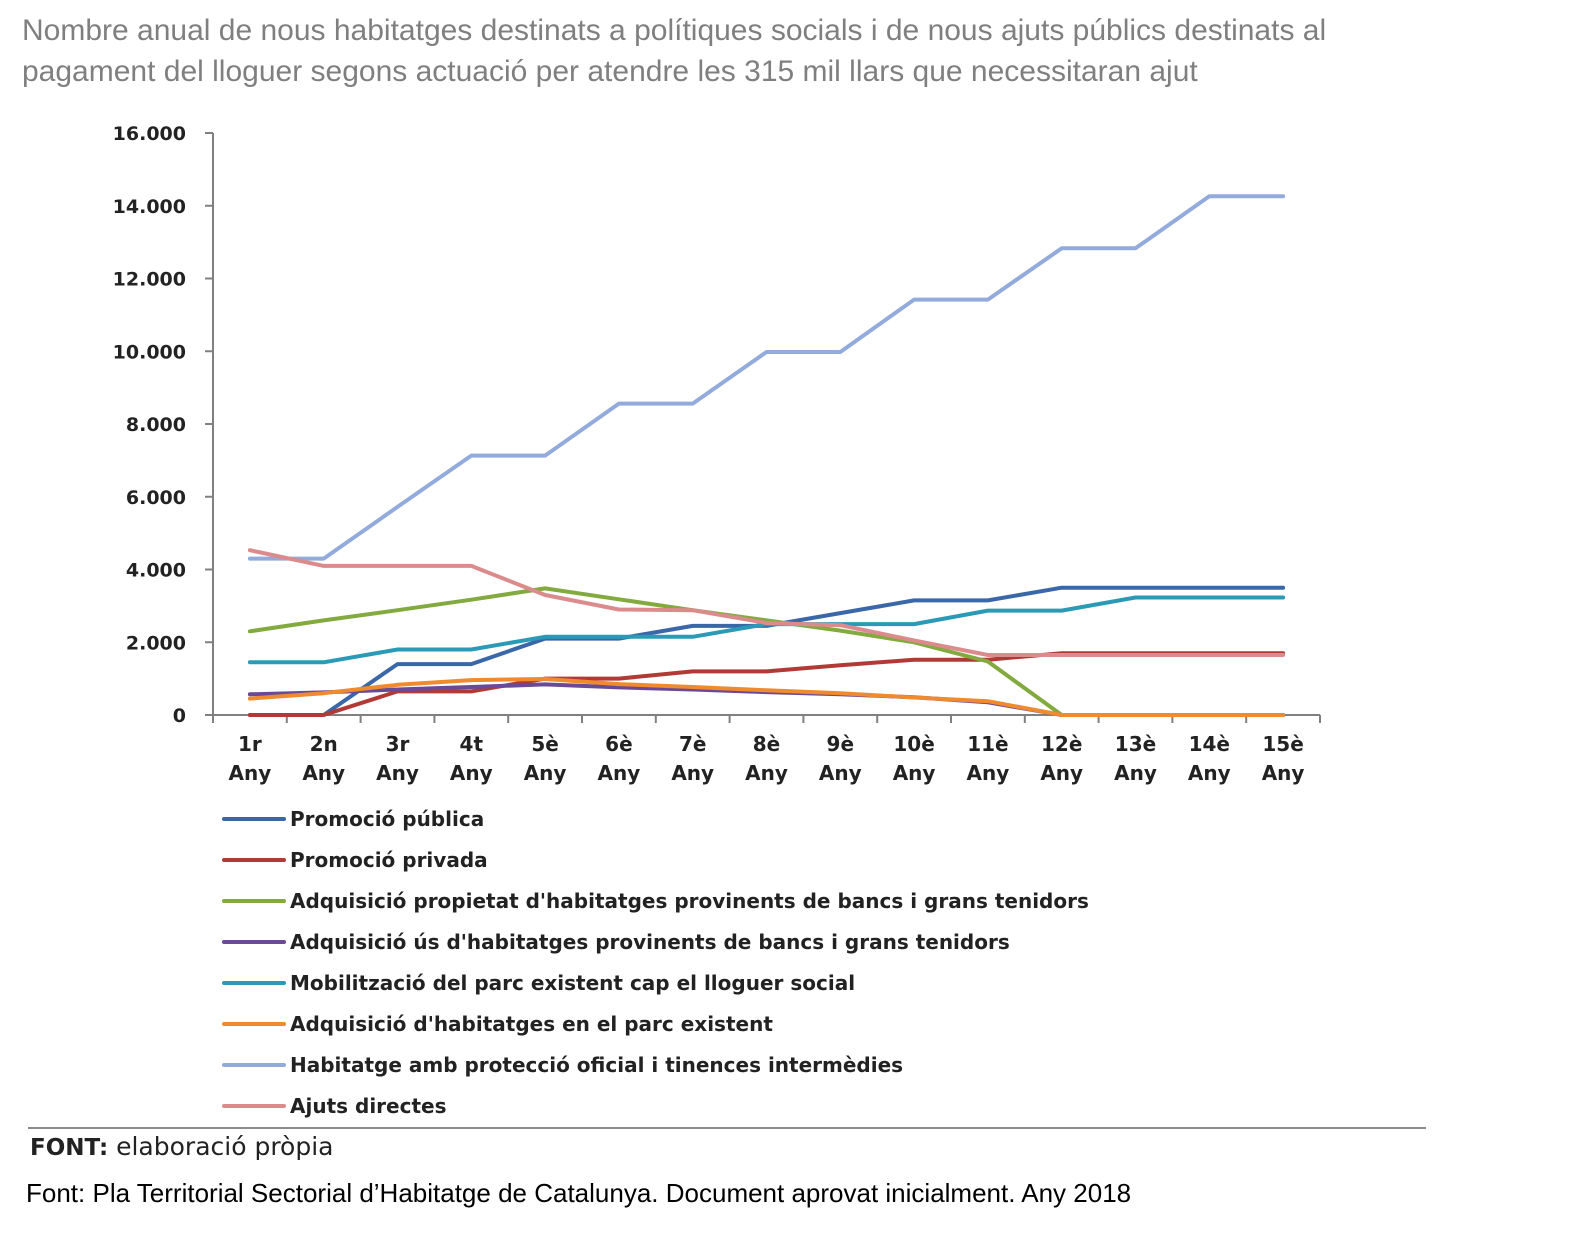  What do you see at coordinates (149, 280) in the screenshot?
I see `y-tick-label: 12.000` at bounding box center [149, 280].